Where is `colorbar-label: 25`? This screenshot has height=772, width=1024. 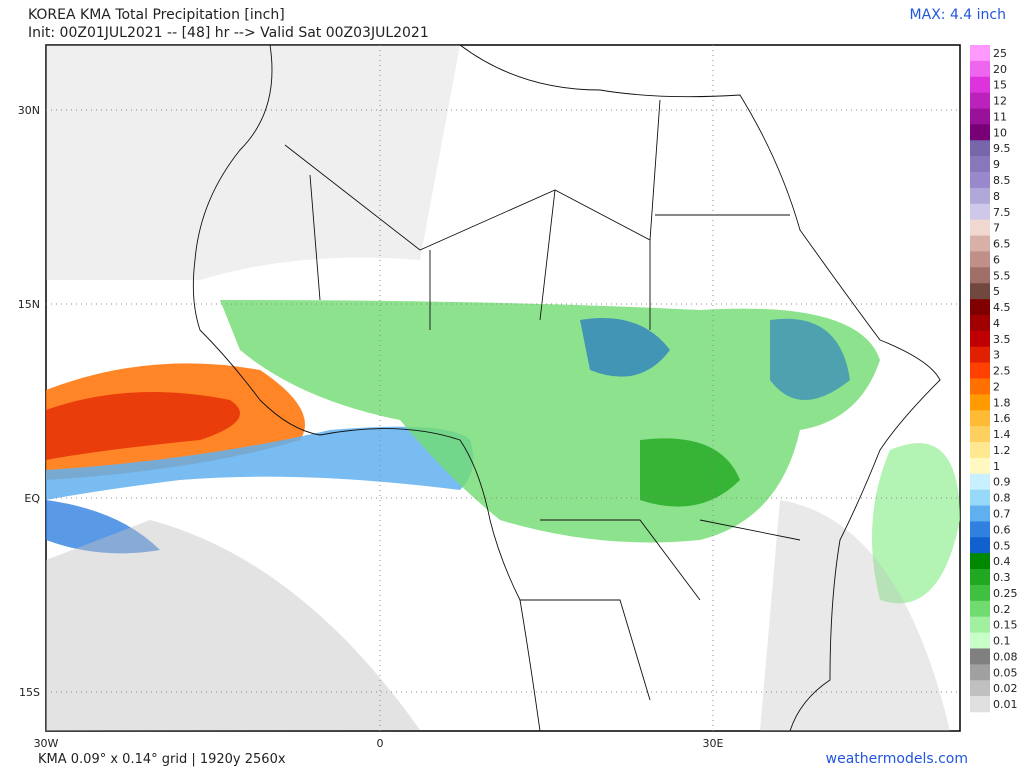 colorbar-label: 25 is located at coordinates (1000, 53).